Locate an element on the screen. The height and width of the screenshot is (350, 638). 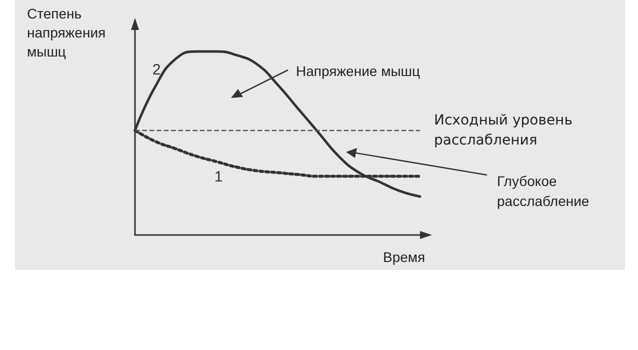
y-axis-title: Степень напряжения мышц is located at coordinates (66, 33).